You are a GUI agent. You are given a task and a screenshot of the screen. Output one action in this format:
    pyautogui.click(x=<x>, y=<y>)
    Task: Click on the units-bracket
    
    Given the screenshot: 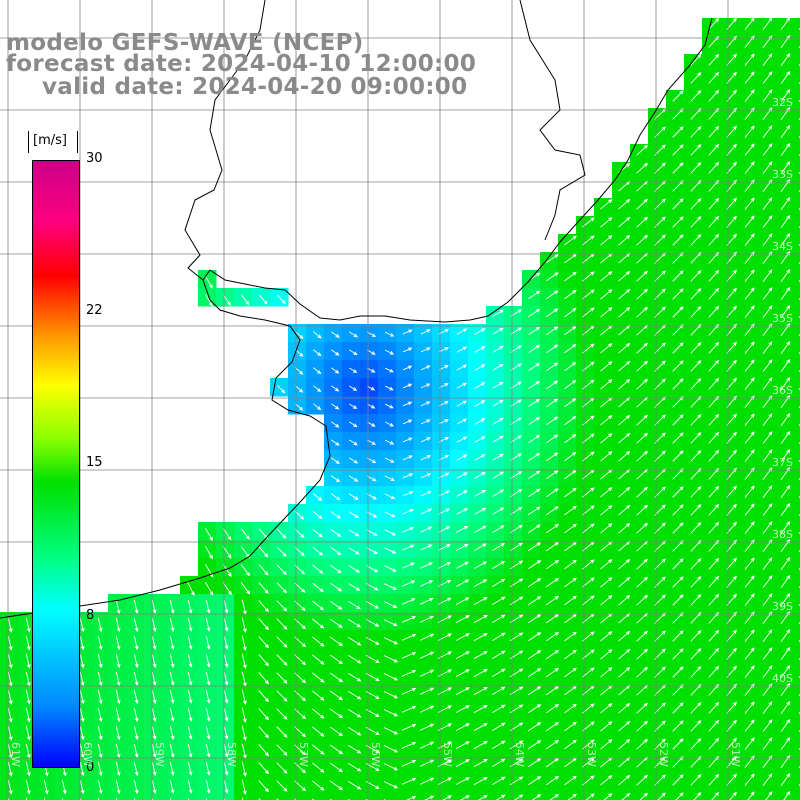 What is the action you would take?
    pyautogui.click(x=53, y=142)
    